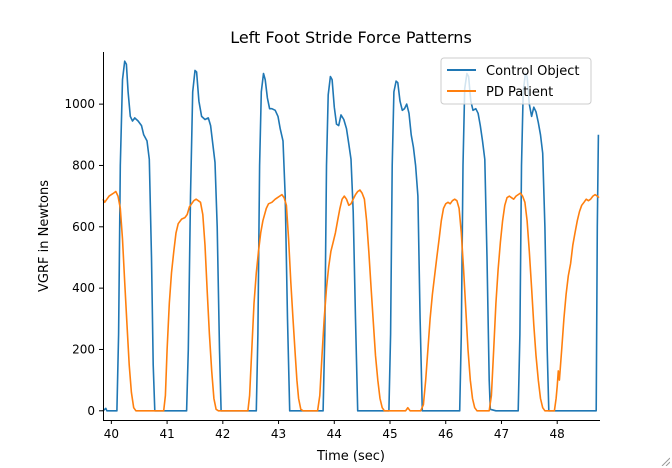  I want to click on x-ticks: 40 41 42 43 44 45 46 47 48, so click(334, 430).